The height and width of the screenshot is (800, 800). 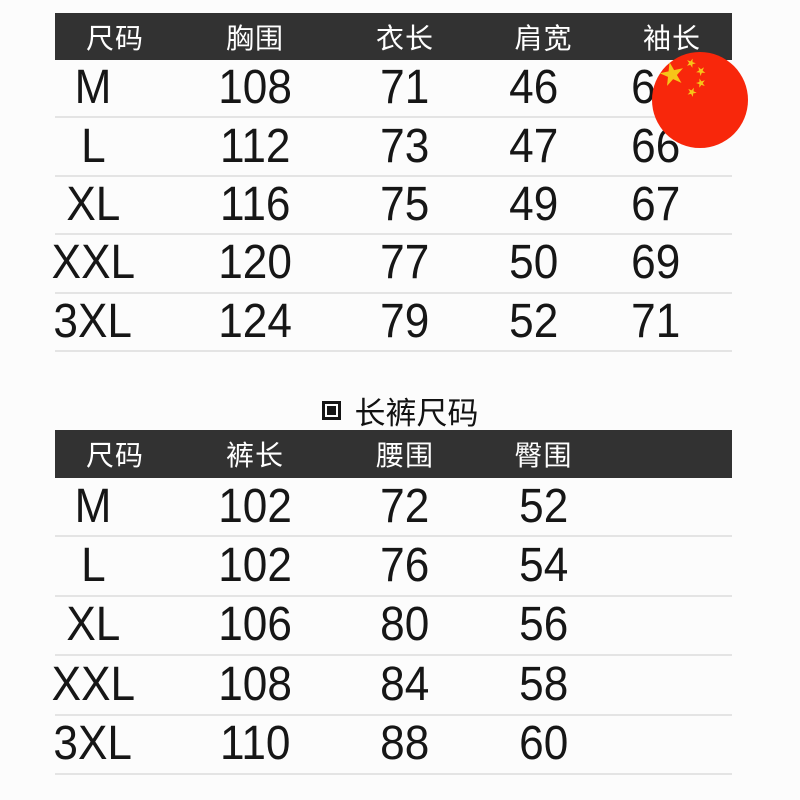 I want to click on inseam-value: 108, so click(x=255, y=684).